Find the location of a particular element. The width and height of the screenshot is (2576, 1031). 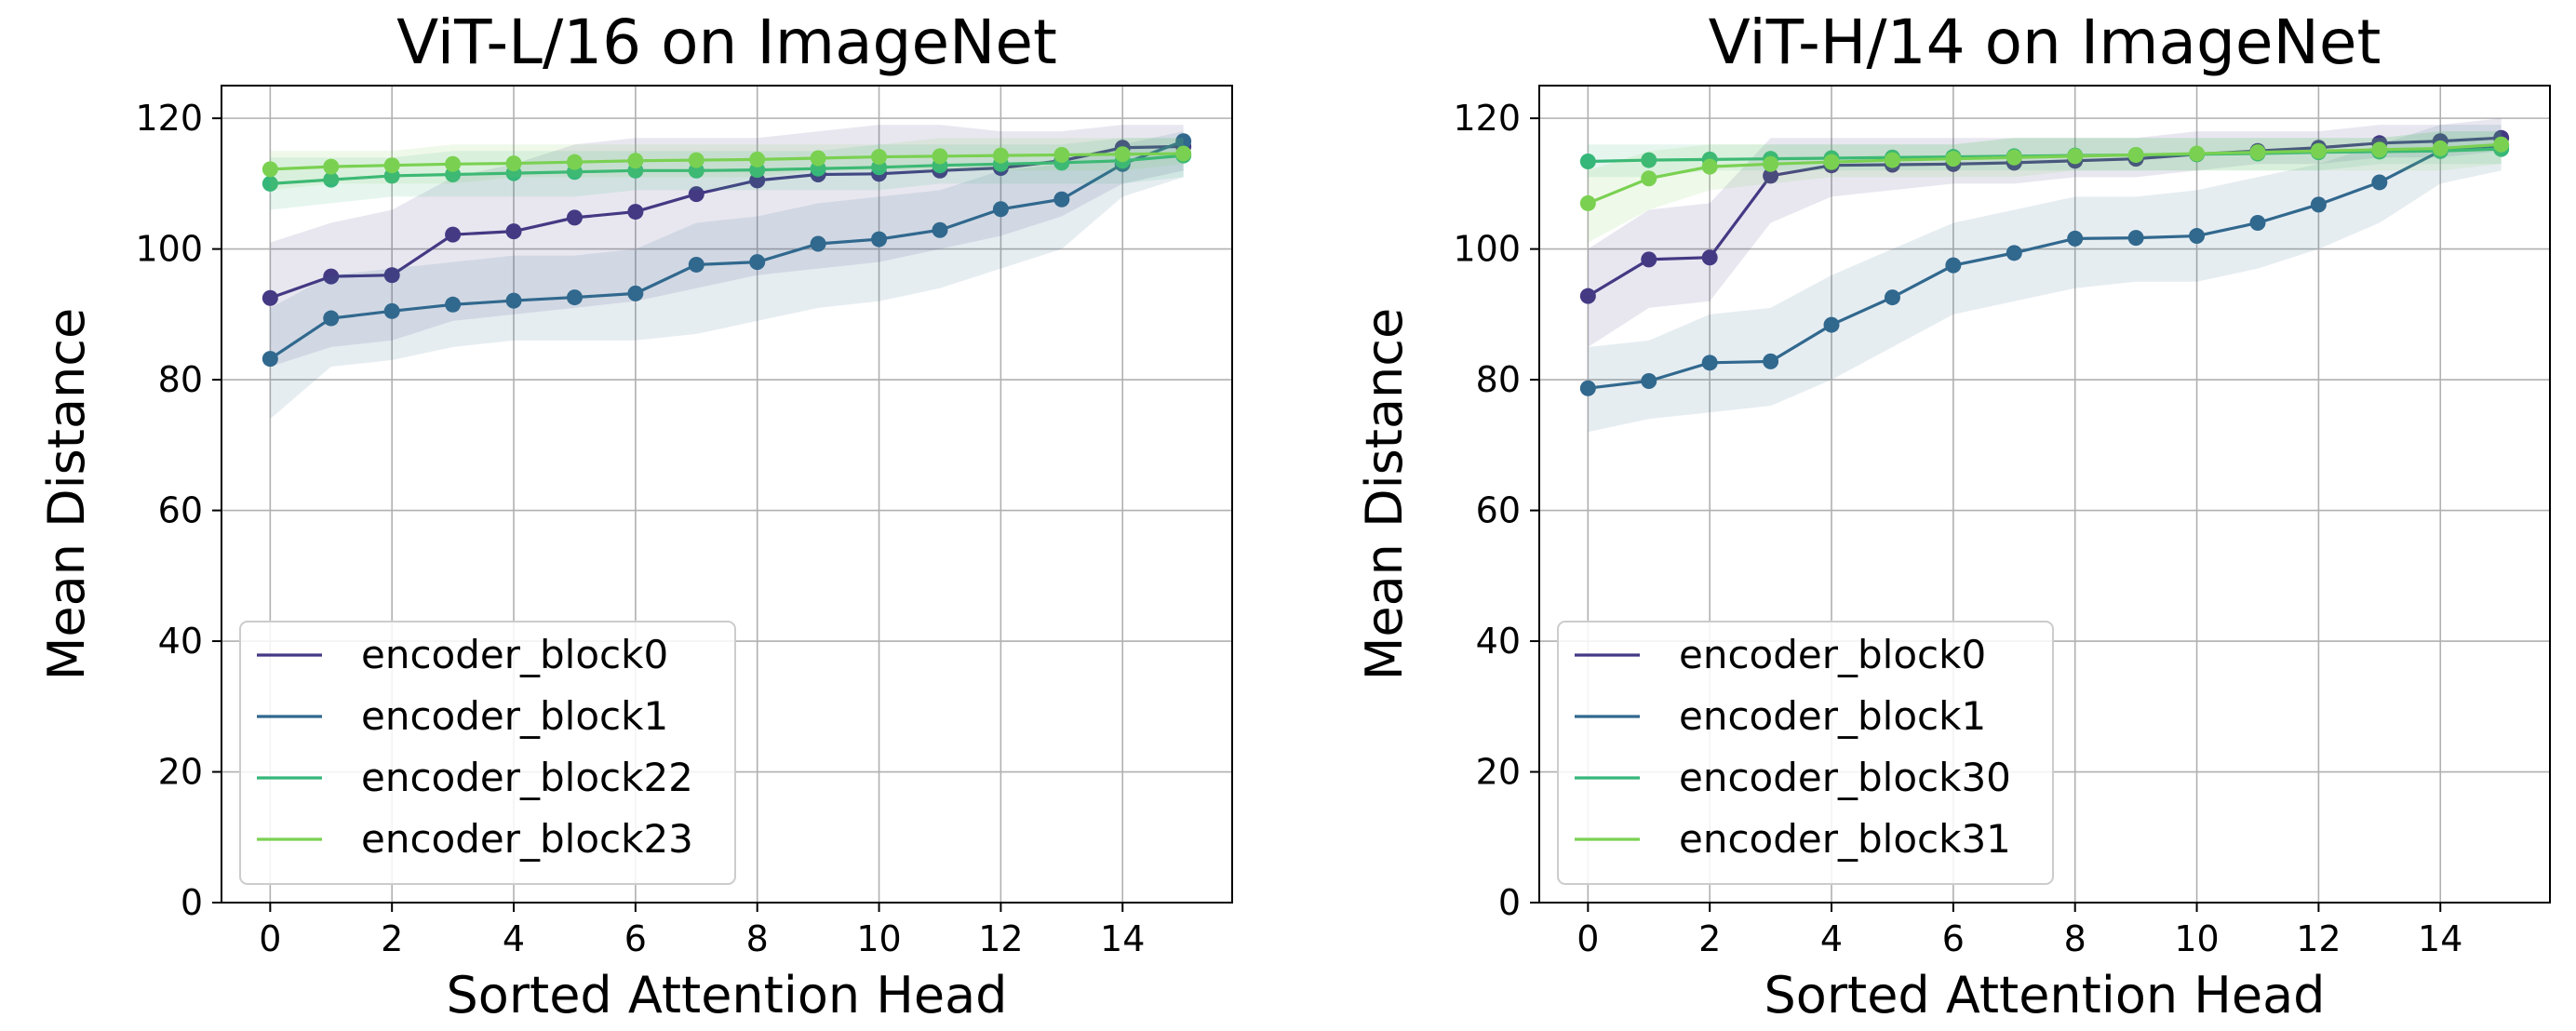

series-encoder_block1 is located at coordinates (727, 275).